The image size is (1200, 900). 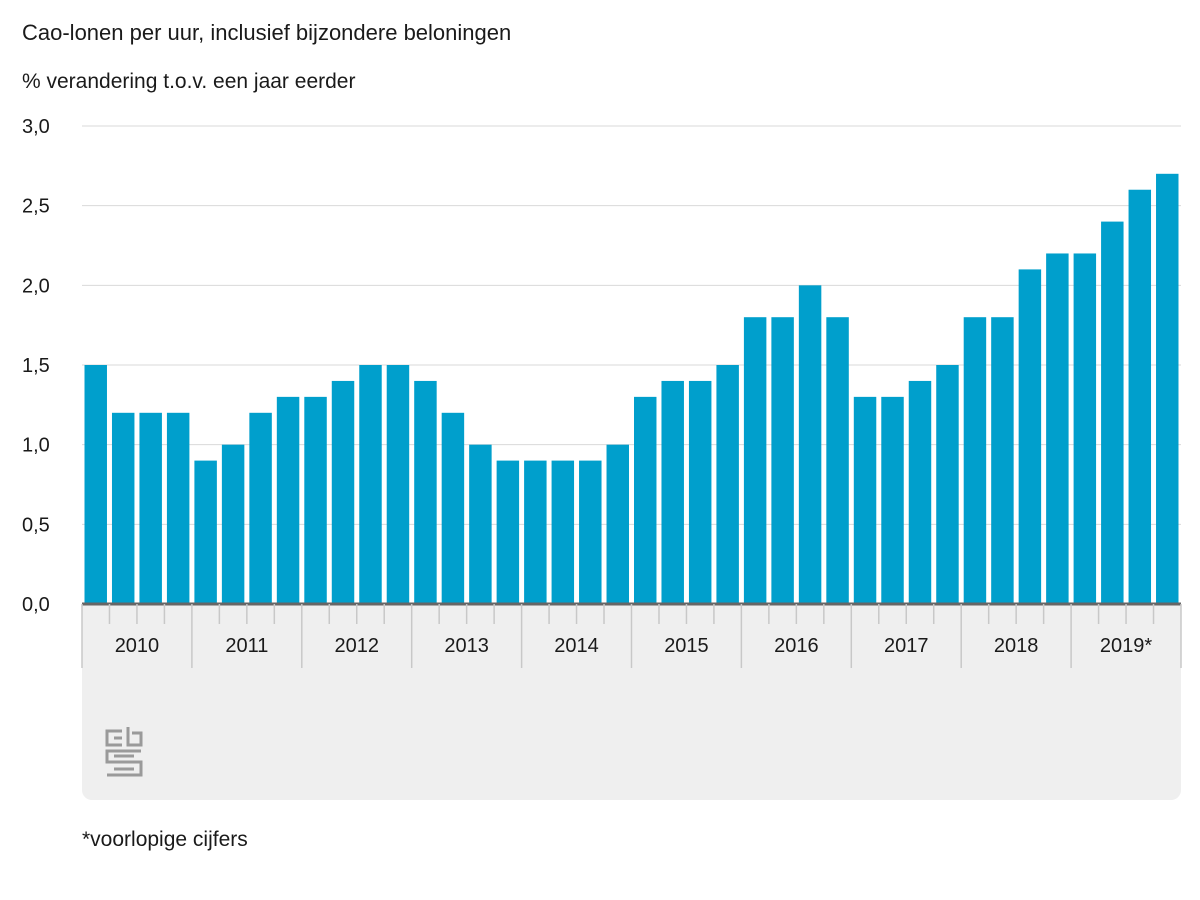 What do you see at coordinates (906, 646) in the screenshot?
I see `x-tick-label: 2017` at bounding box center [906, 646].